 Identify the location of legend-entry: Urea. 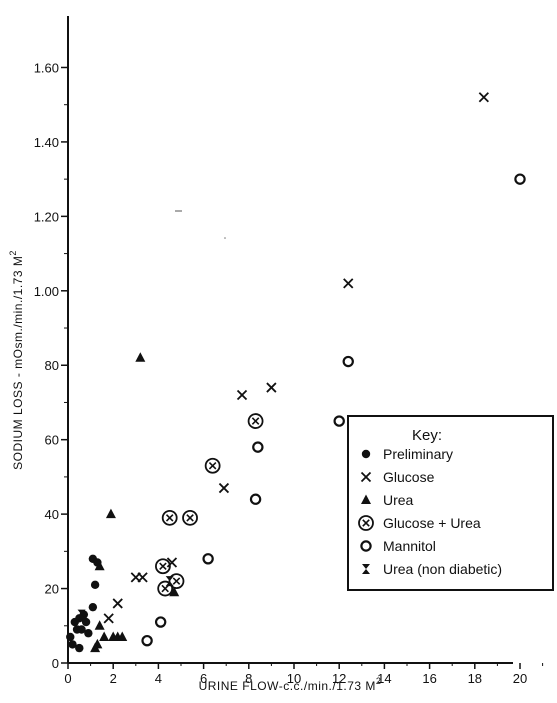
(387, 500).